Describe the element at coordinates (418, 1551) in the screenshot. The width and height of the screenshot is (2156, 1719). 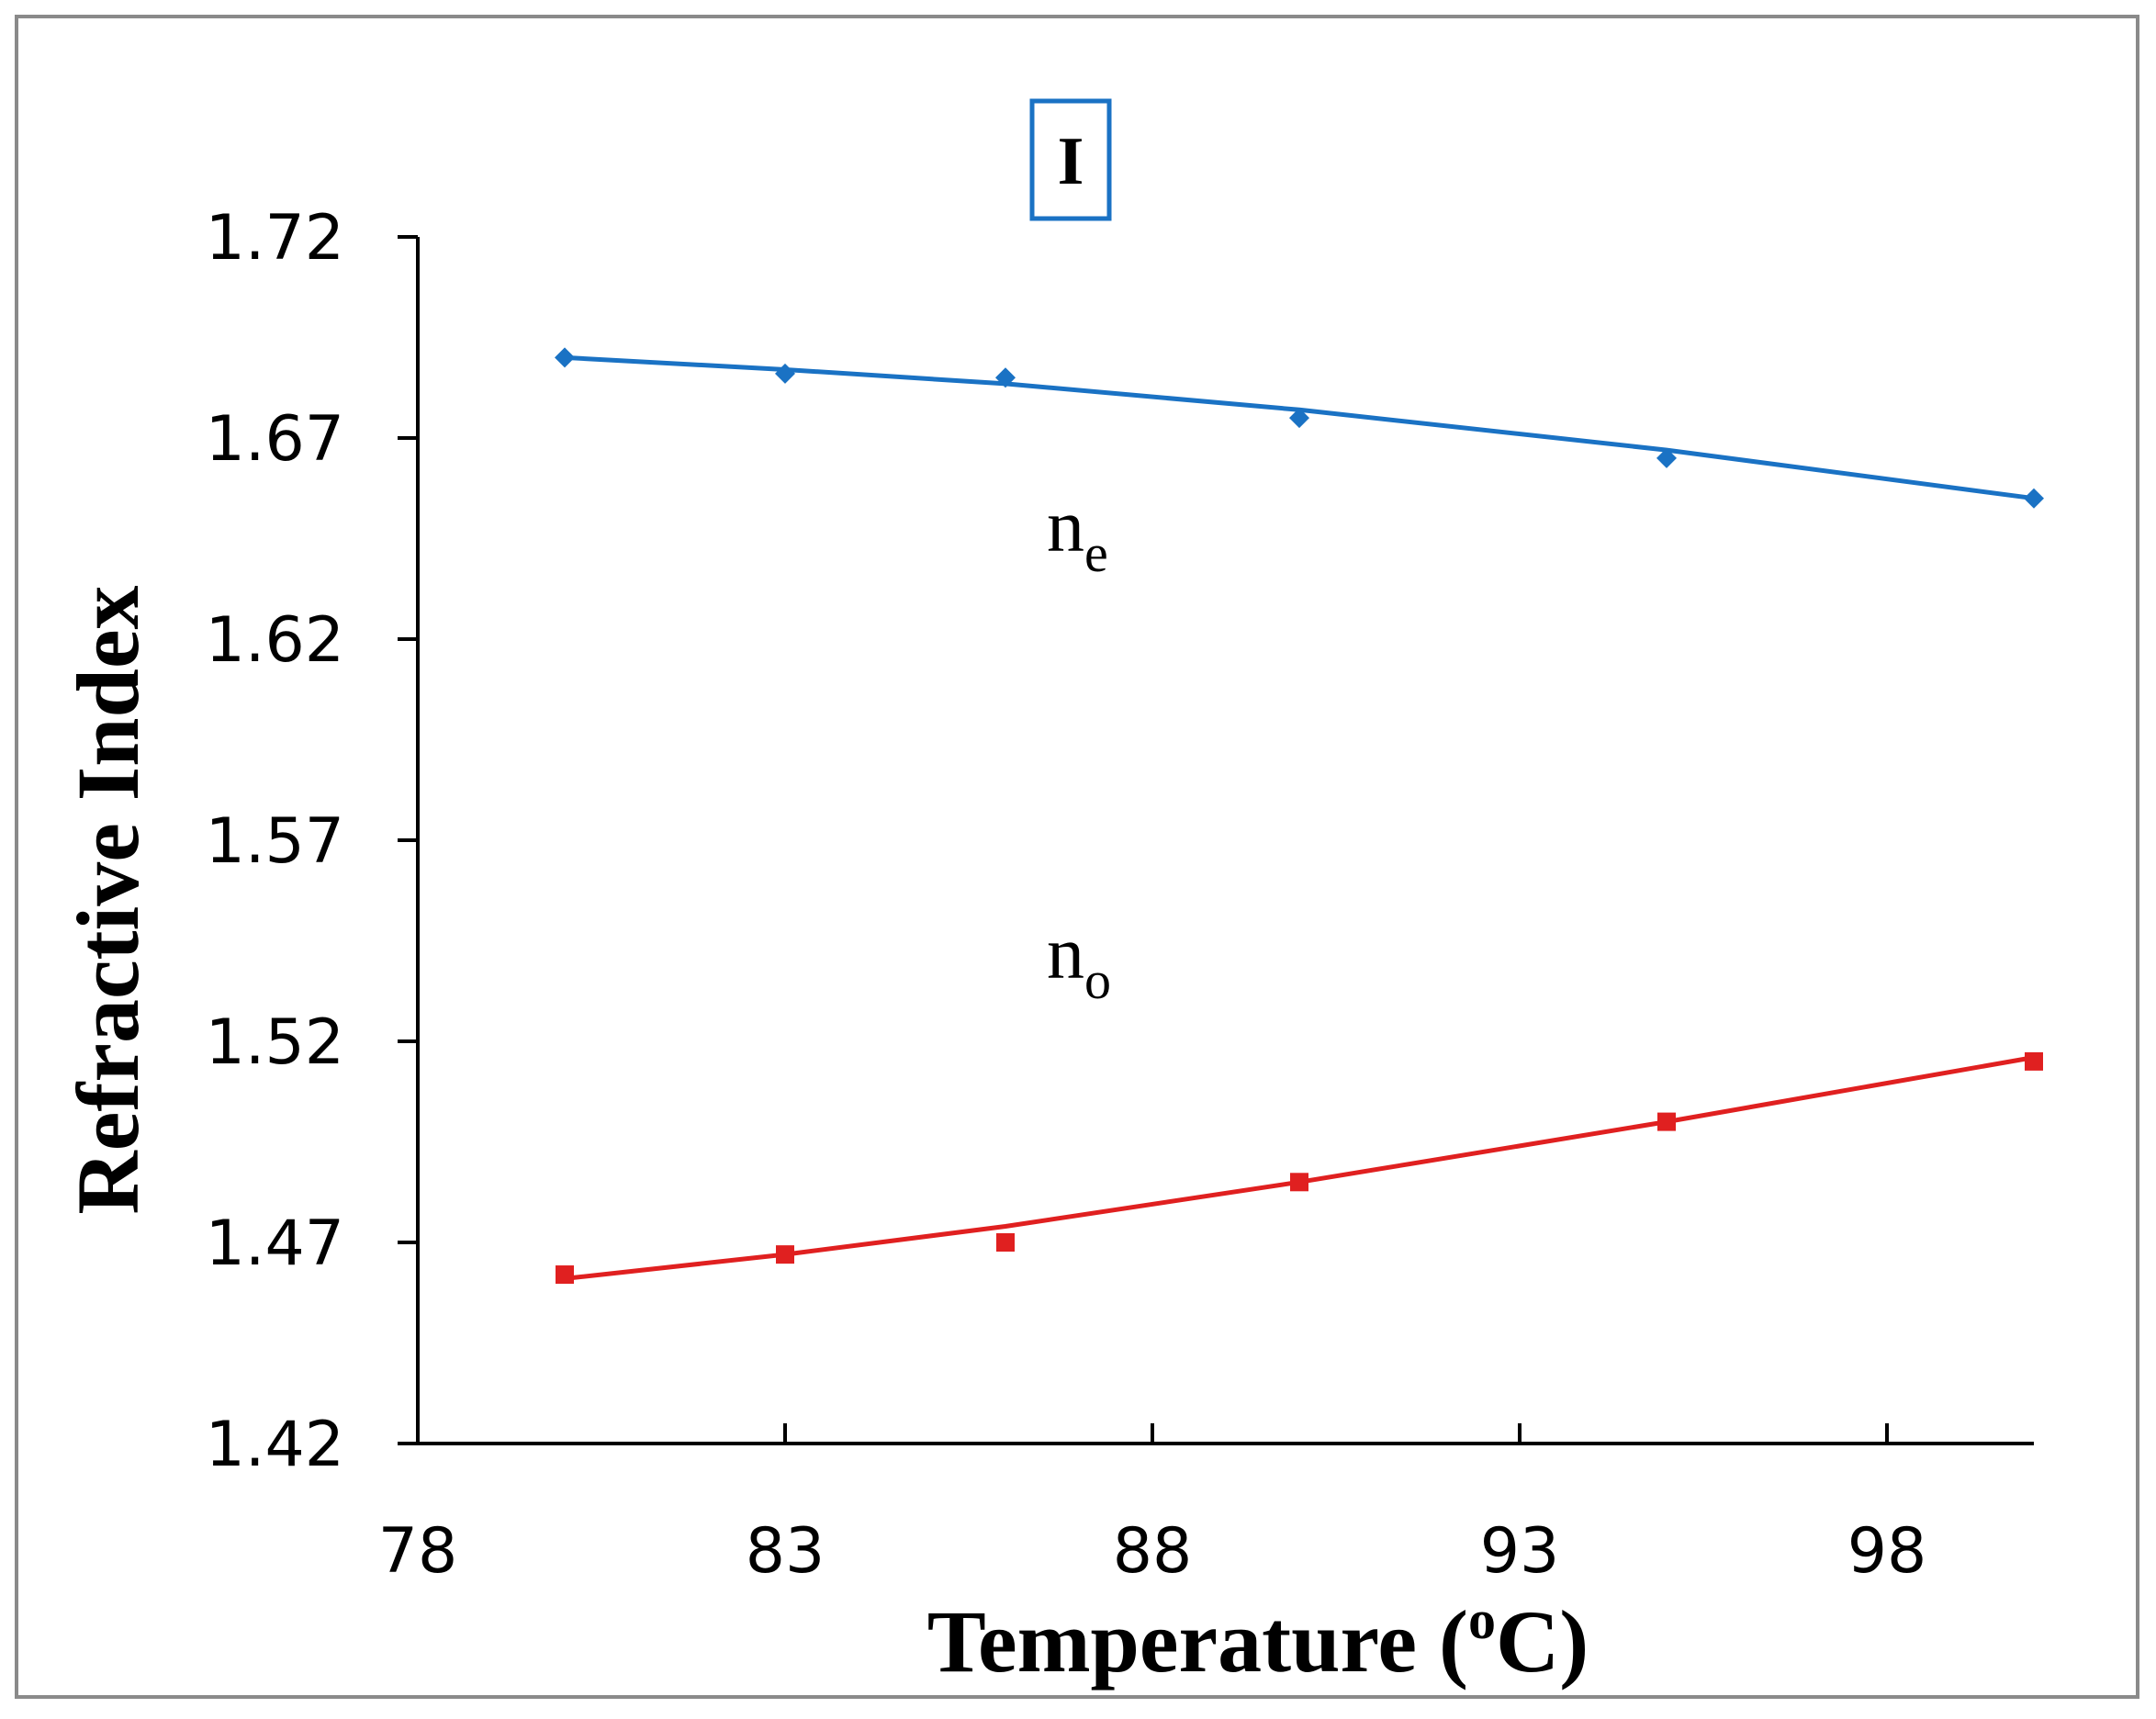
I see `x-tick-label: 78` at that location.